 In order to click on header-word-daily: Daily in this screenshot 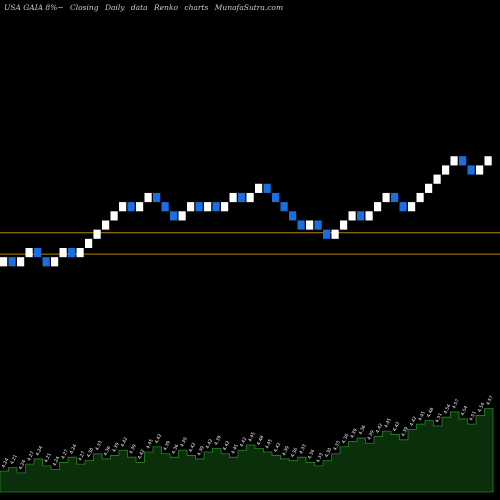, I will do `click(114, 7)`.